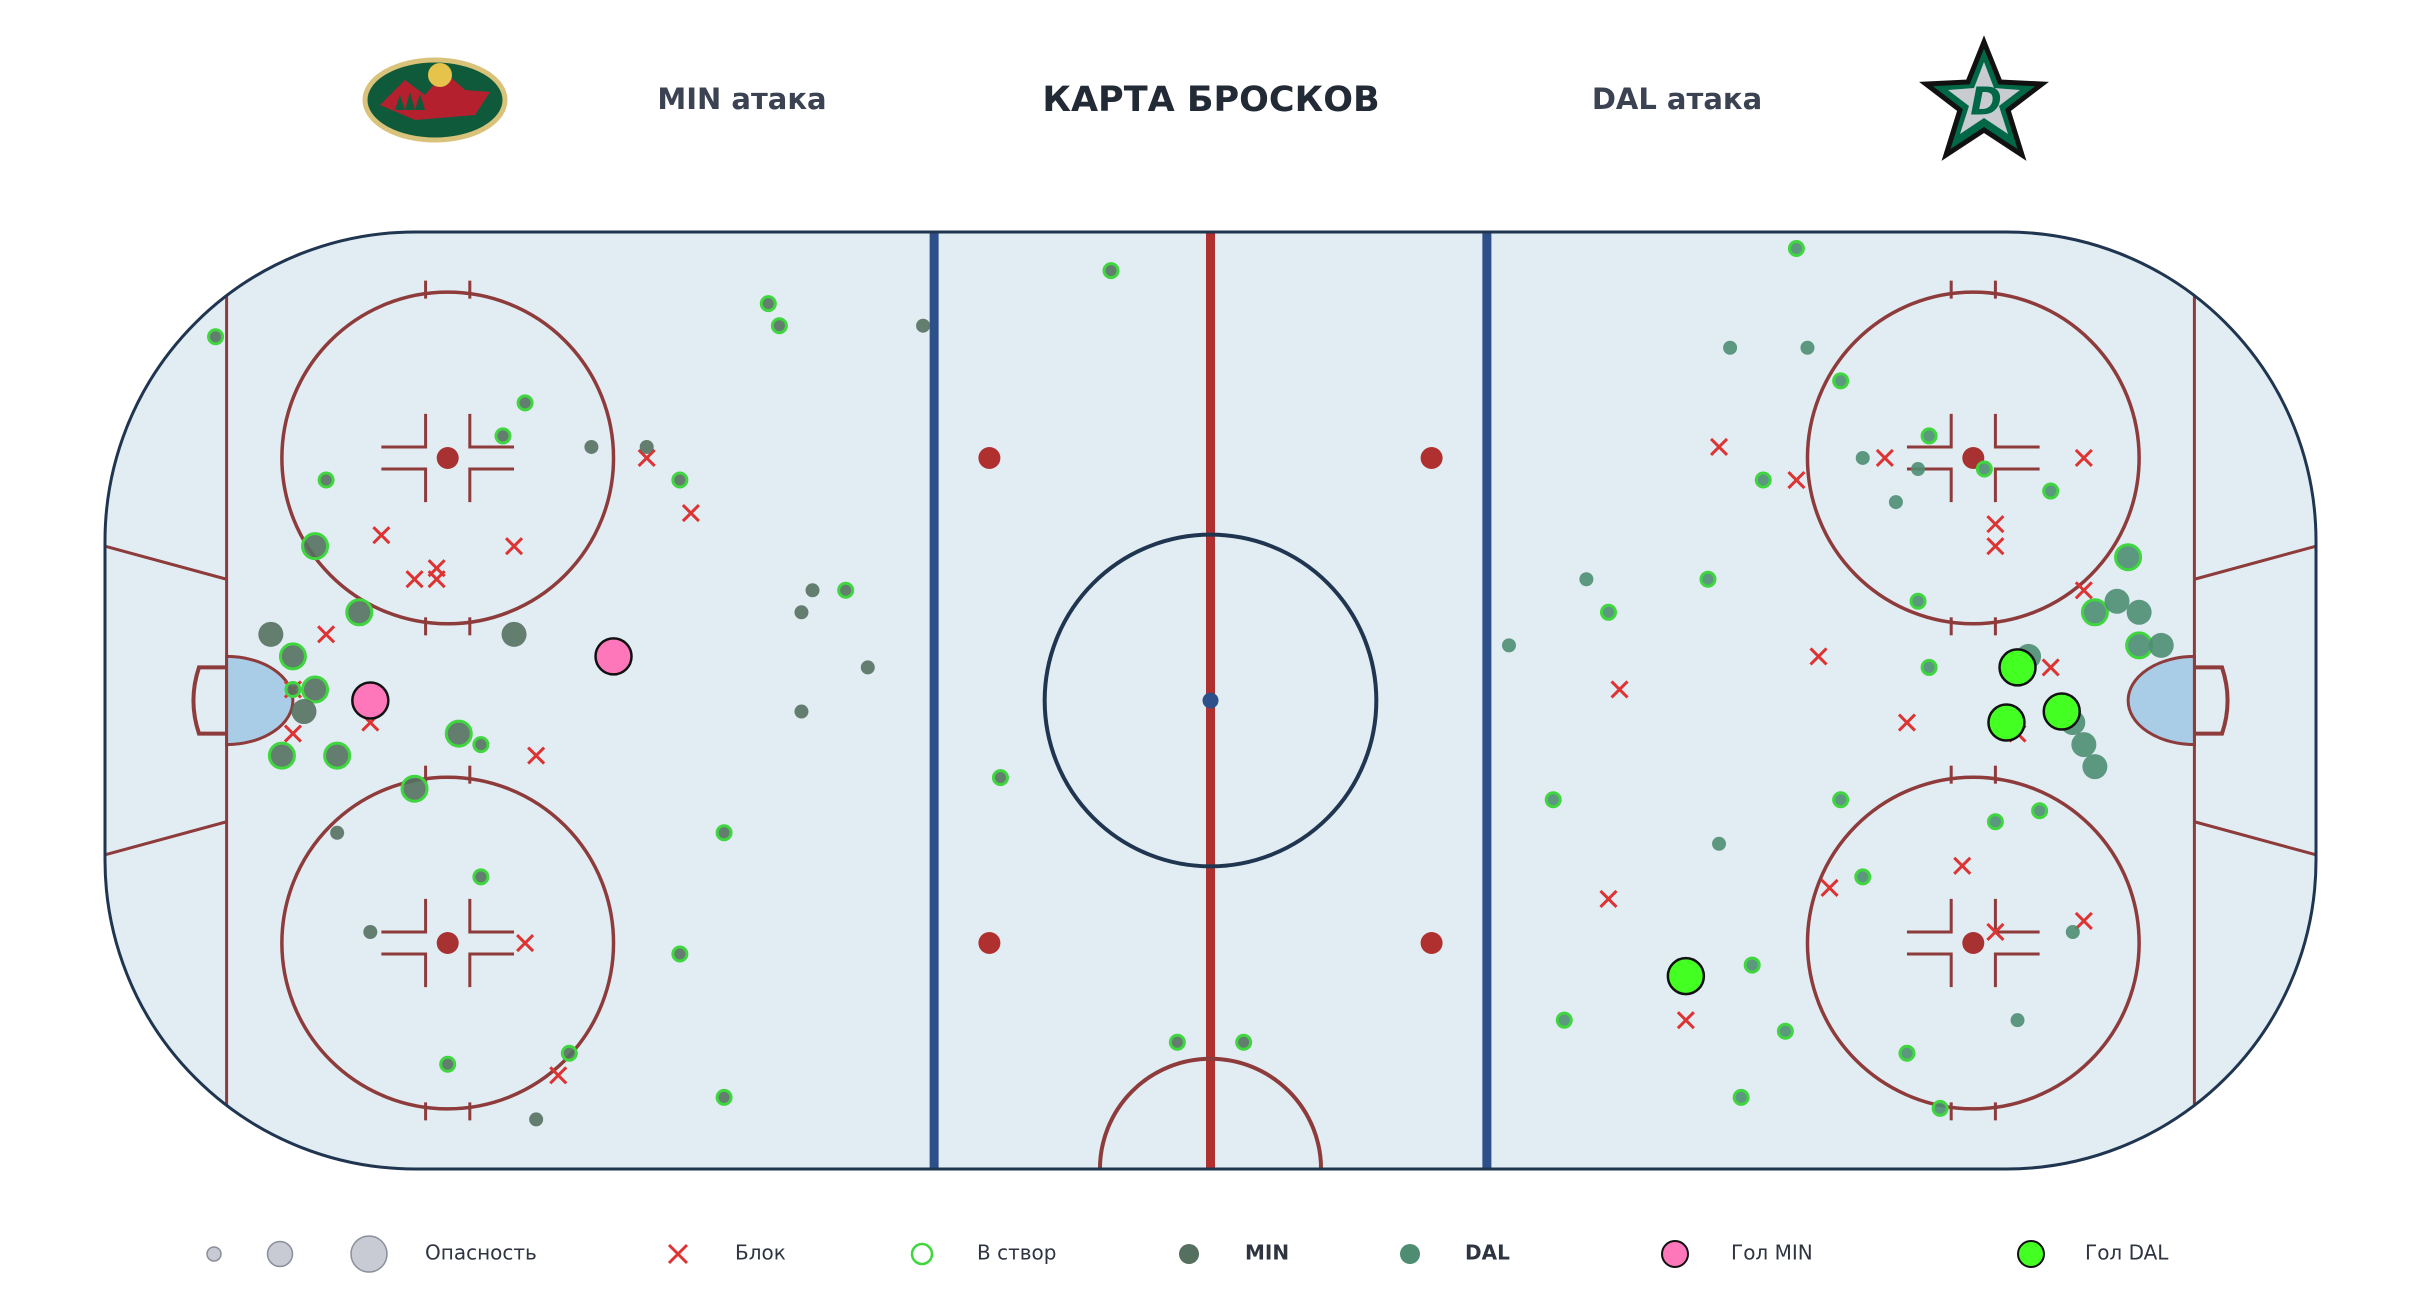  I want to click on legend: Опасность Блок В створ MIN DAL Гол MIN Гол DAL, so click(1187, 1254).